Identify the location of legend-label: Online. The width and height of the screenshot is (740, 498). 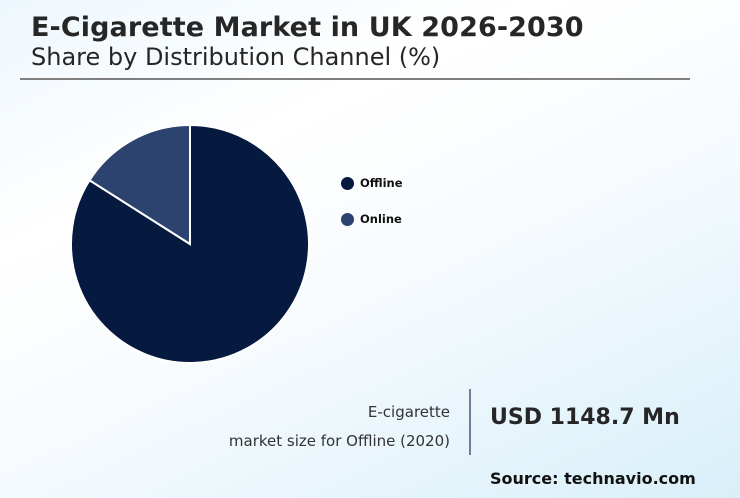
(381, 219).